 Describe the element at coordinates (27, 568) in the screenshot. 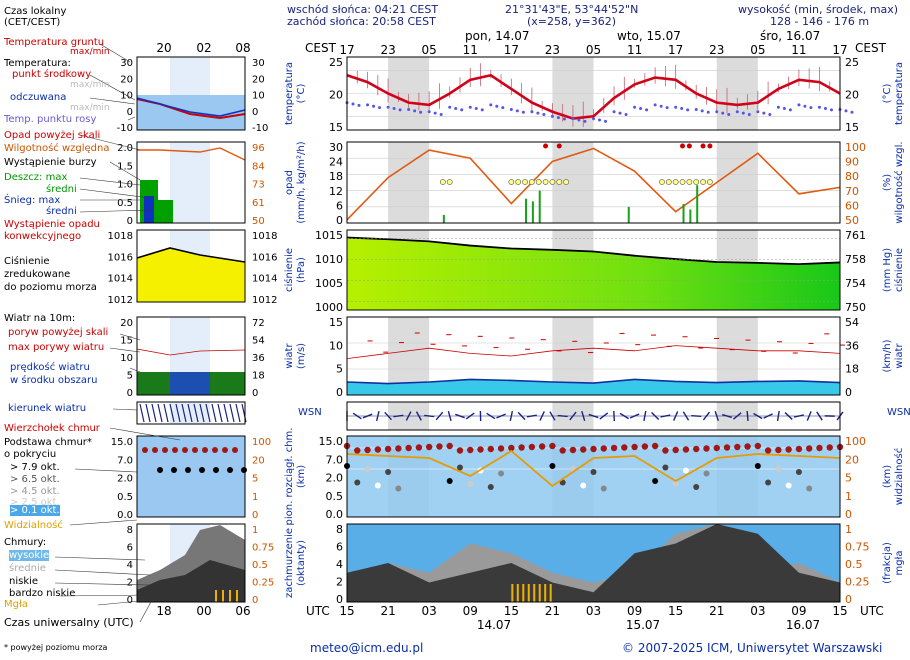

I see `legend-clouds-mid: średnie` at that location.